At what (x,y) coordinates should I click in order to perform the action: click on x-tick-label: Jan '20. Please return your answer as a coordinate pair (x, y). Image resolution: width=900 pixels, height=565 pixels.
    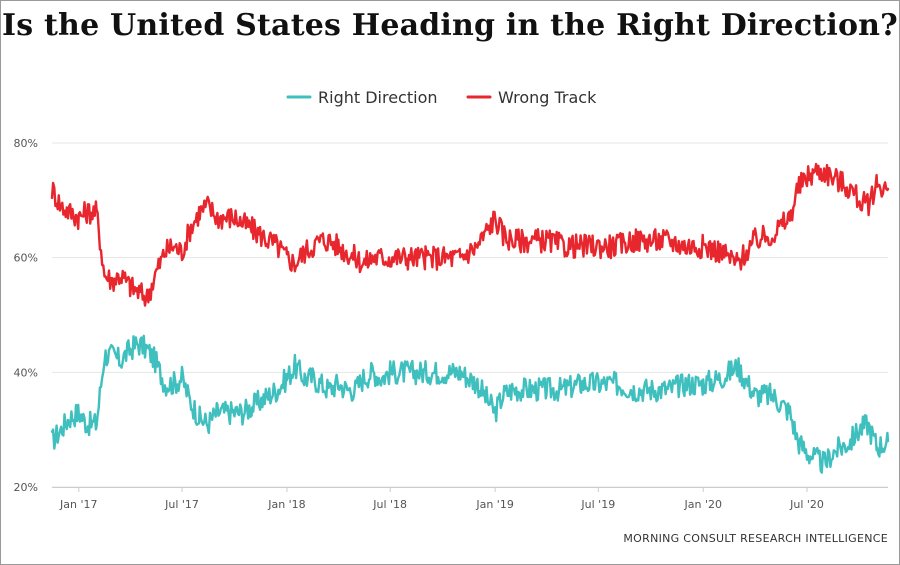
    Looking at the image, I should click on (702, 504).